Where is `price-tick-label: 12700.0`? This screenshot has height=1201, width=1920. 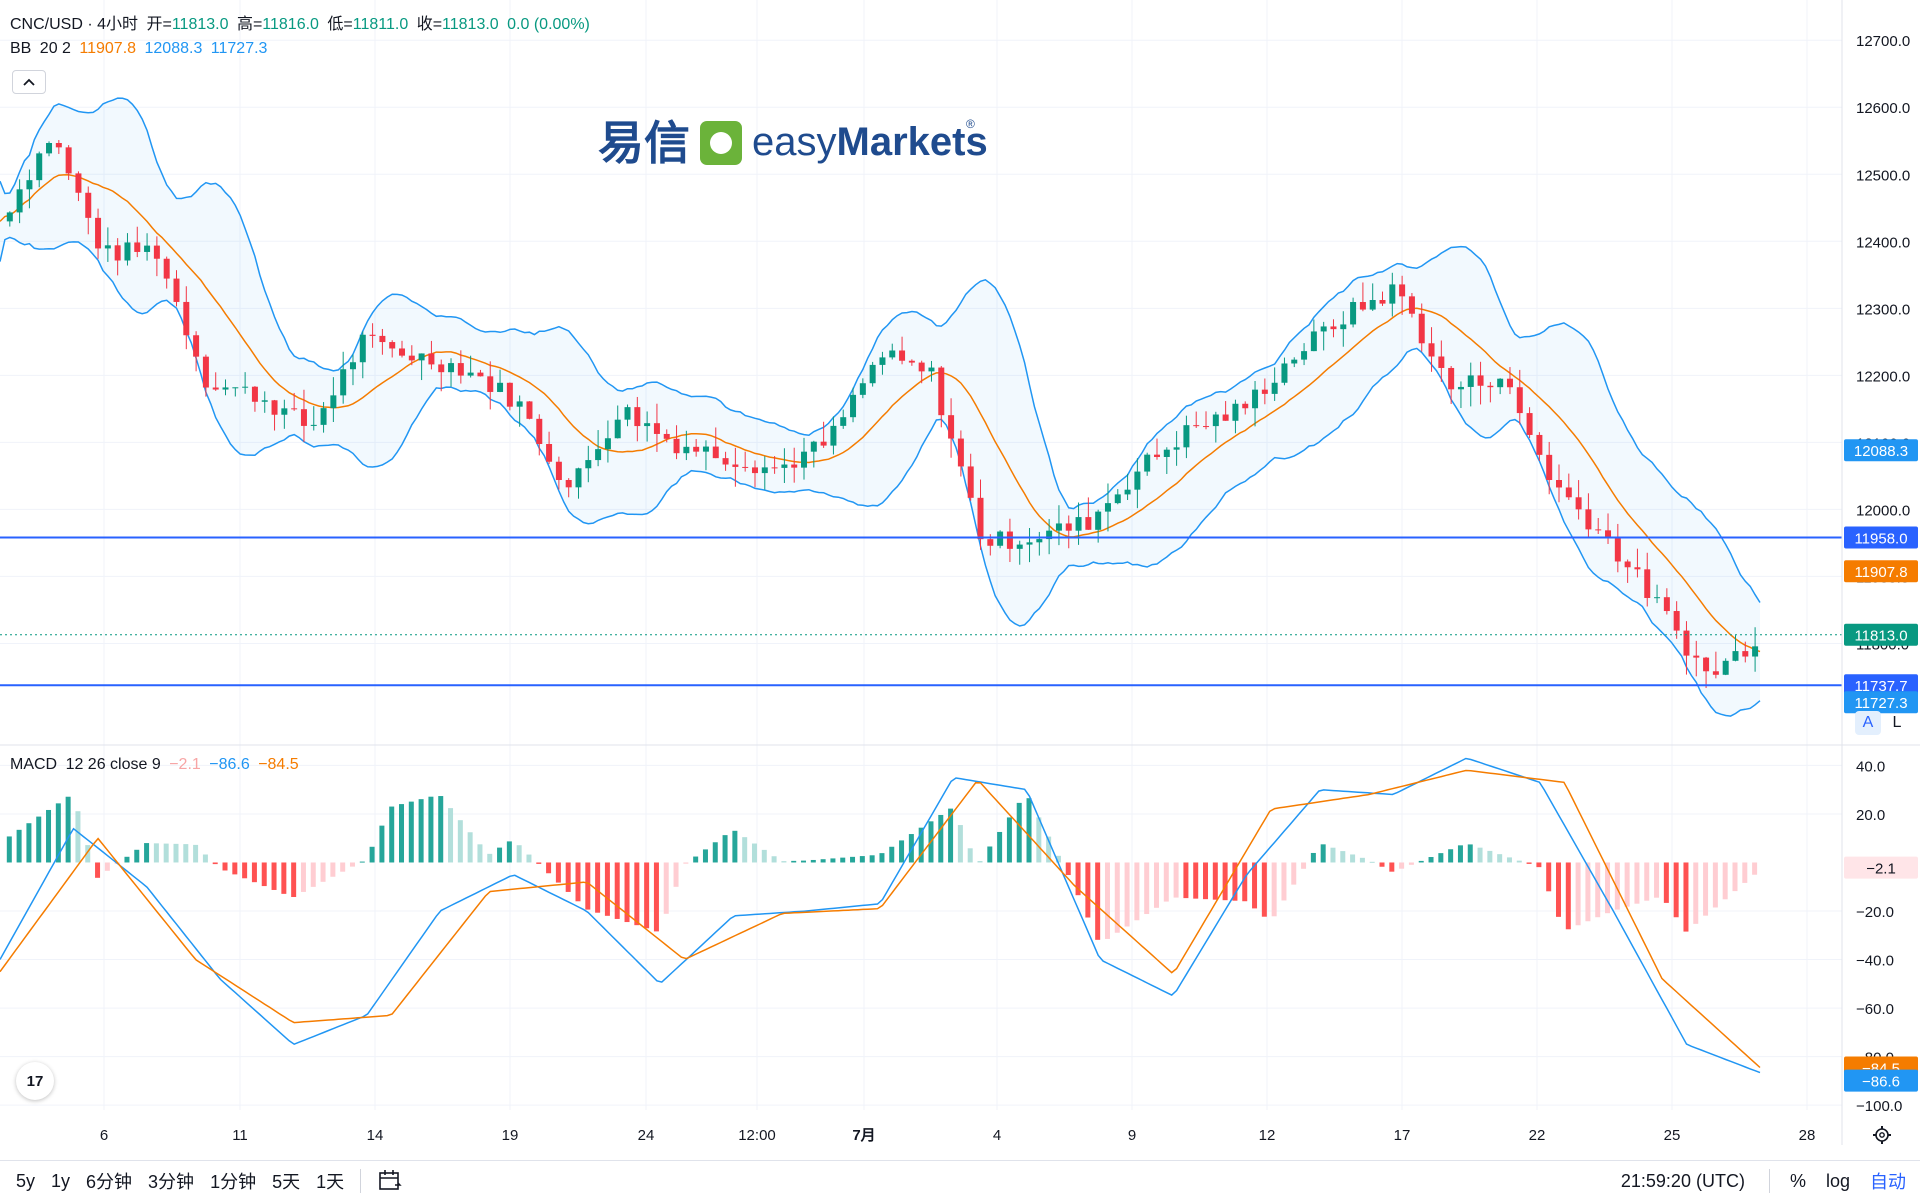 price-tick-label: 12700.0 is located at coordinates (1883, 41).